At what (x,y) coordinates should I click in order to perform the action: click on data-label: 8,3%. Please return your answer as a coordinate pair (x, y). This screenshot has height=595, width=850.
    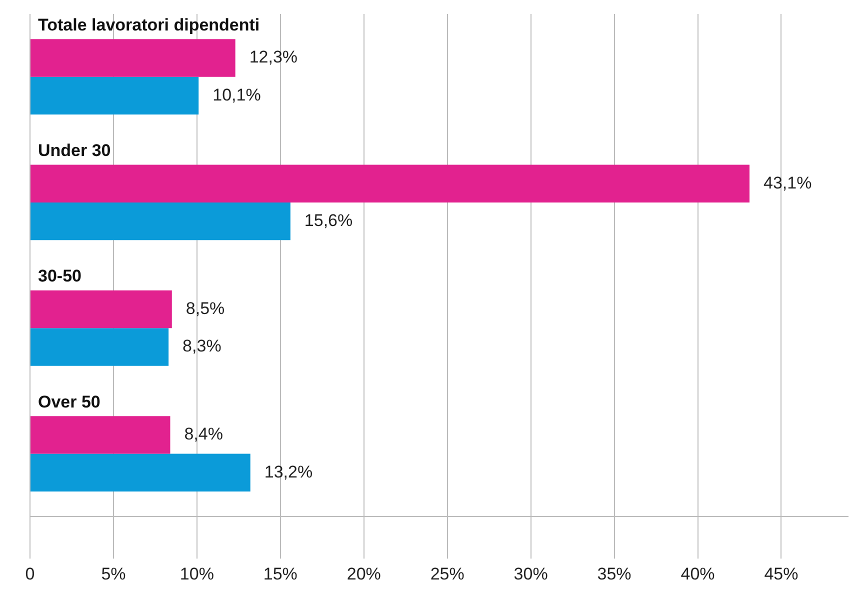
    Looking at the image, I should click on (202, 346).